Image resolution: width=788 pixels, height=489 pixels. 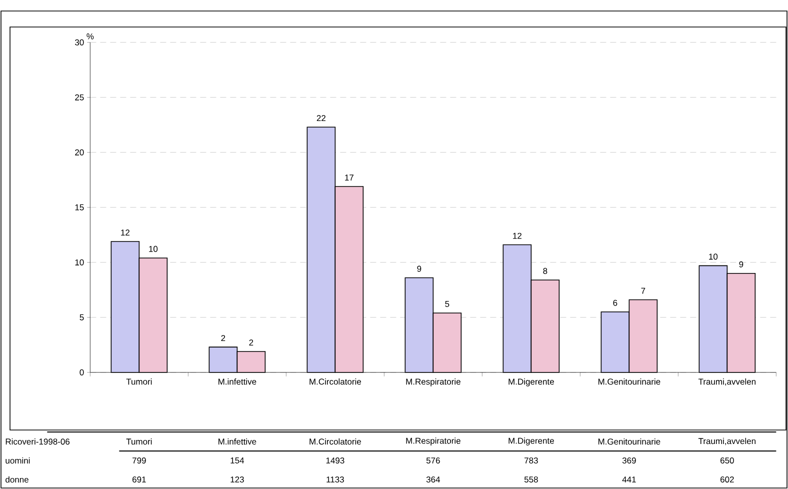 What do you see at coordinates (139, 441) in the screenshot?
I see `category-label: Tumori` at bounding box center [139, 441].